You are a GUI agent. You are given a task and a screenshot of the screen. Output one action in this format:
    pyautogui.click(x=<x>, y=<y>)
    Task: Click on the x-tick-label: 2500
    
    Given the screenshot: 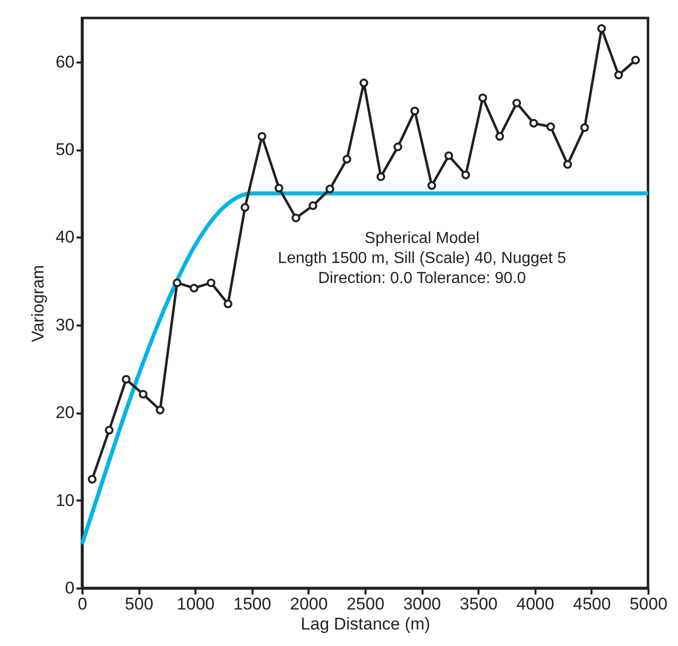 What is the action you would take?
    pyautogui.click(x=365, y=604)
    